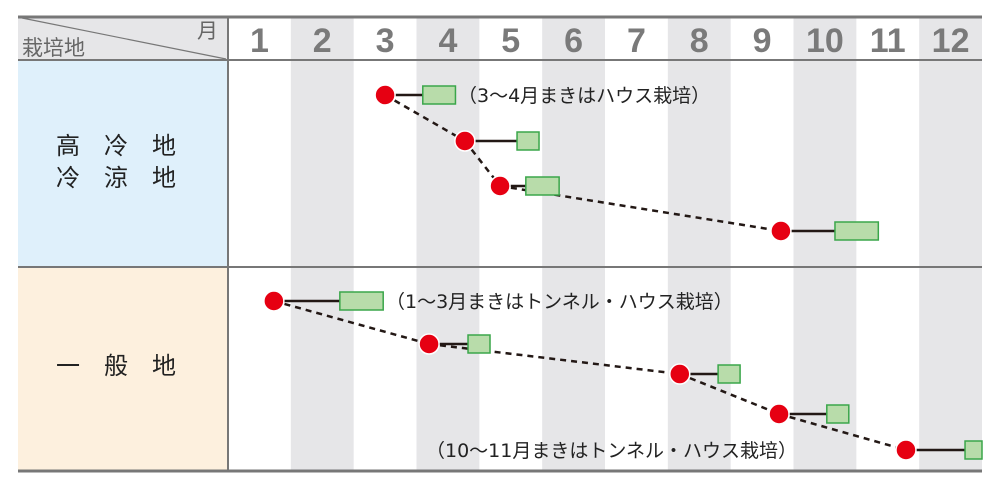 Image resolution: width=1000 pixels, height=487 pixels. I want to click on month-label-3: 3, so click(385, 41).